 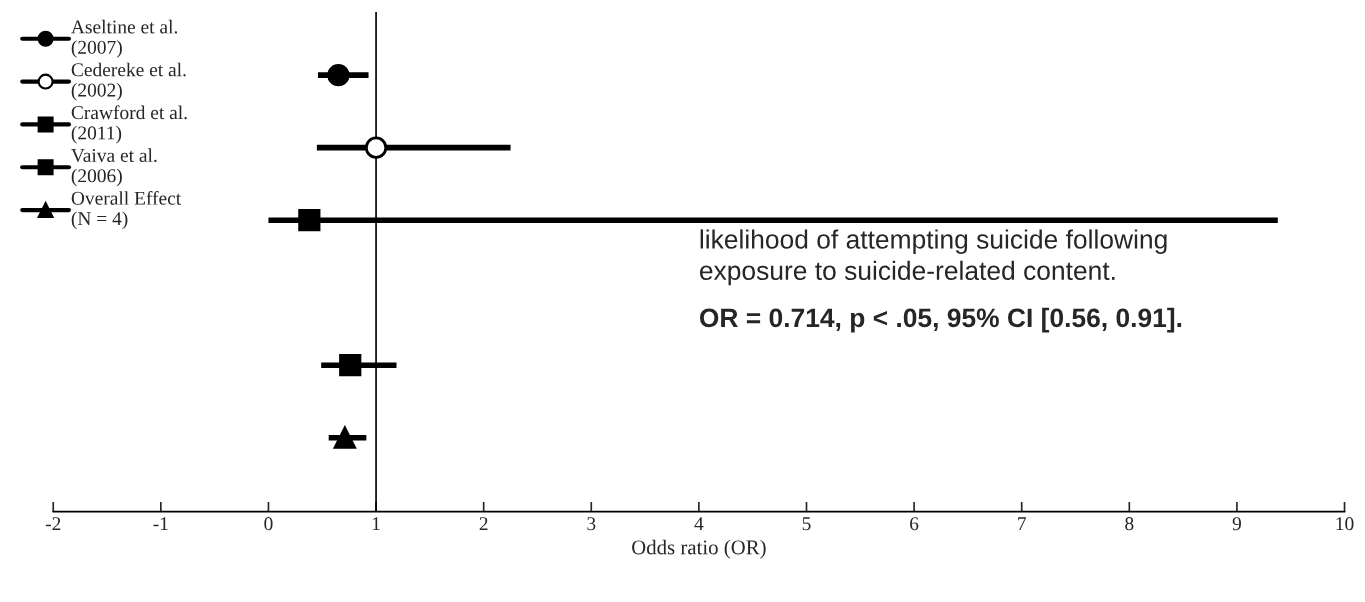 I want to click on x-tick-label: 10, so click(x=1345, y=524).